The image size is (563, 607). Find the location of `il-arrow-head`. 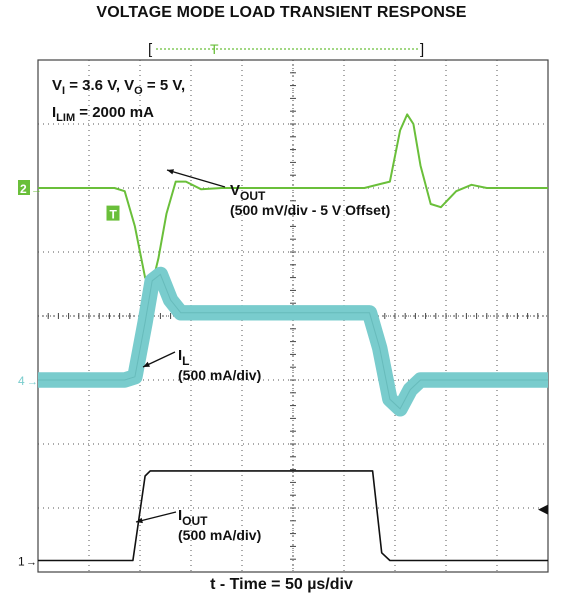

il-arrow-head is located at coordinates (146, 364).